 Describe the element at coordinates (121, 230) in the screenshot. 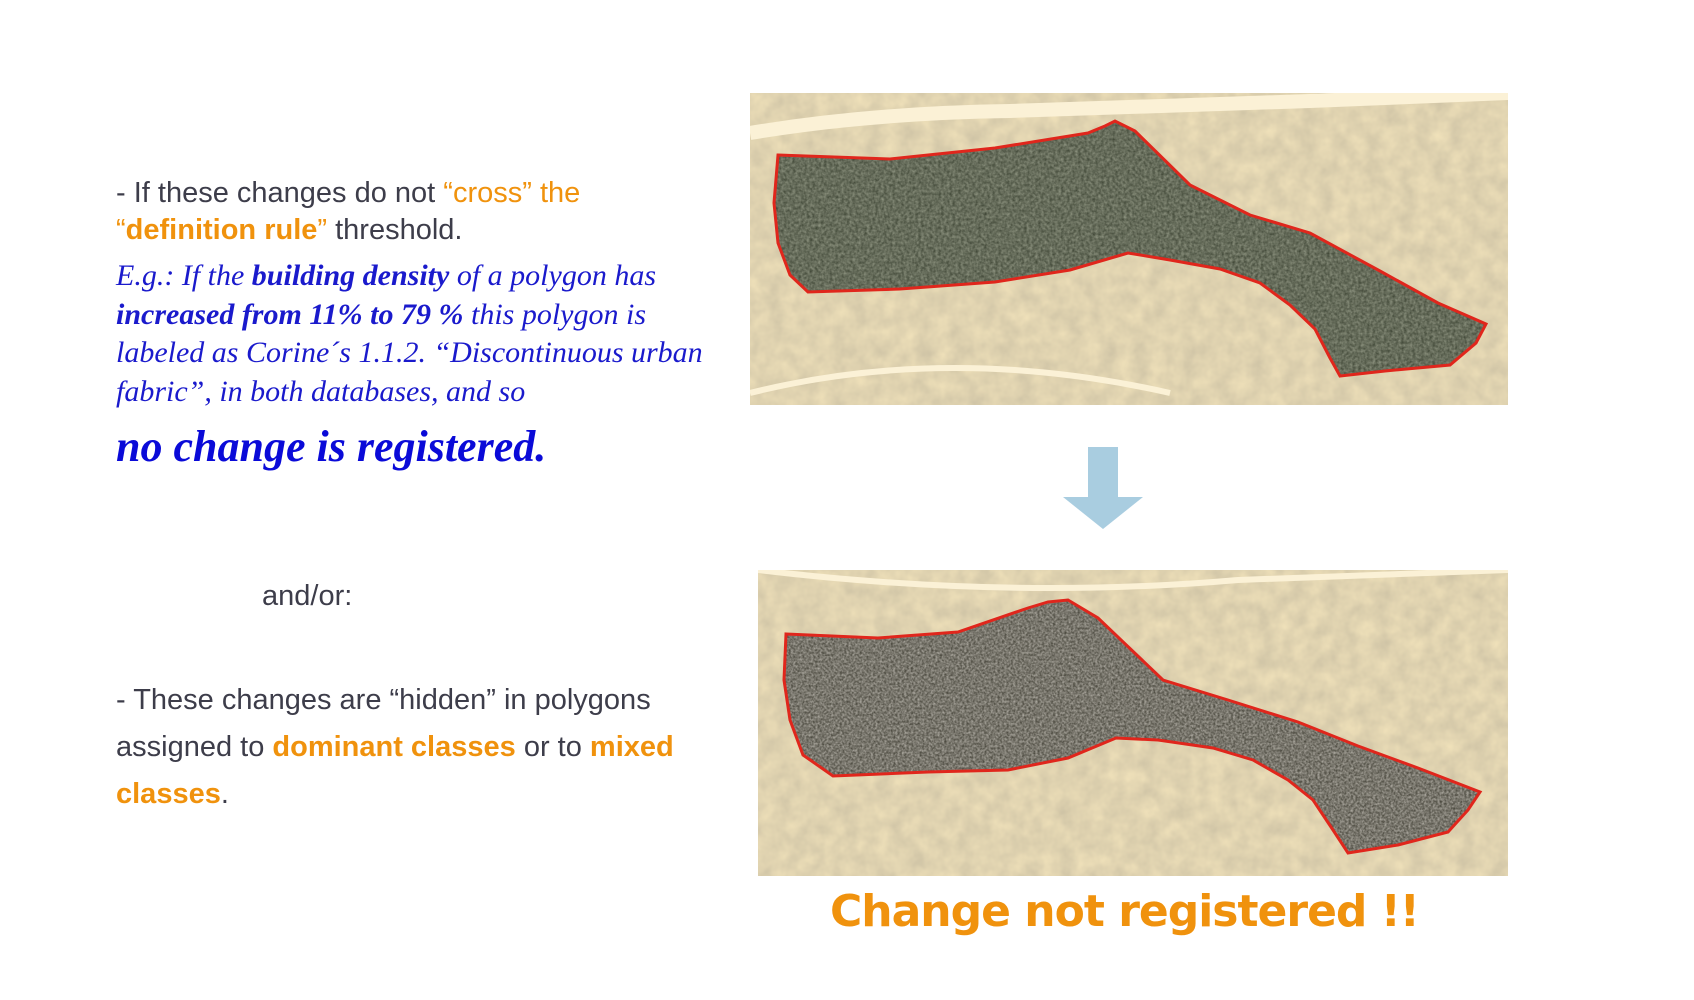

I see `quote-open: “` at that location.